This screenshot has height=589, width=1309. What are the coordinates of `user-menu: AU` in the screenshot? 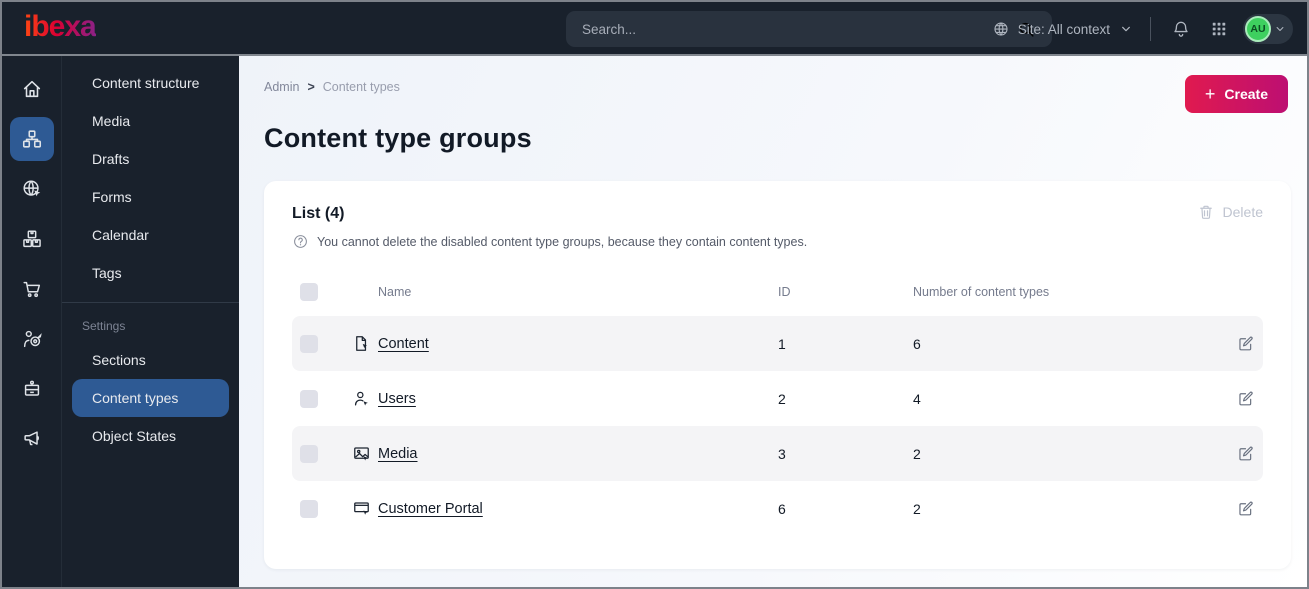 It's located at (1268, 29).